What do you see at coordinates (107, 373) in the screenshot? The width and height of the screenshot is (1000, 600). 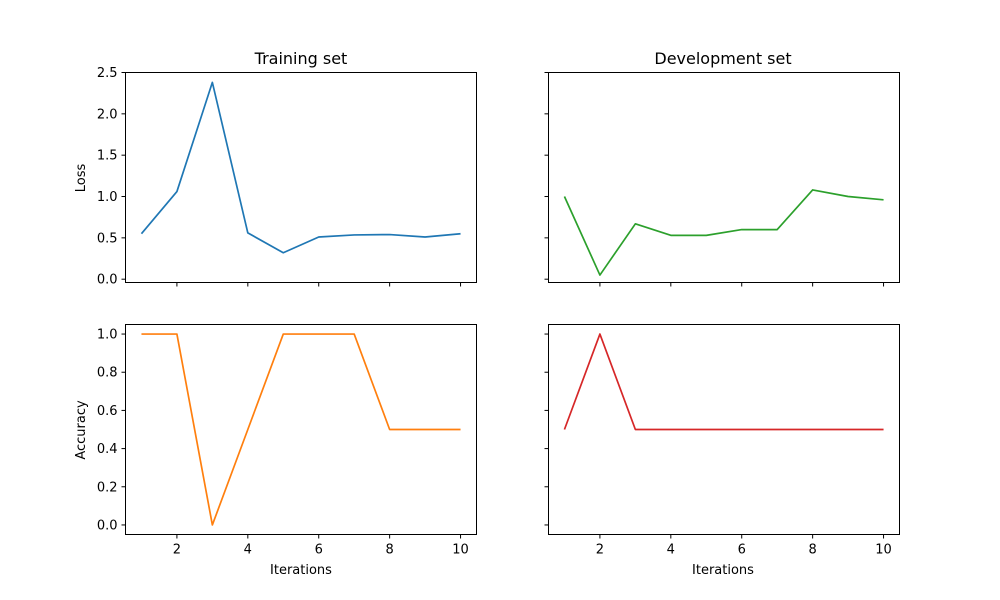 I see `y-tick-label: 0.8` at bounding box center [107, 373].